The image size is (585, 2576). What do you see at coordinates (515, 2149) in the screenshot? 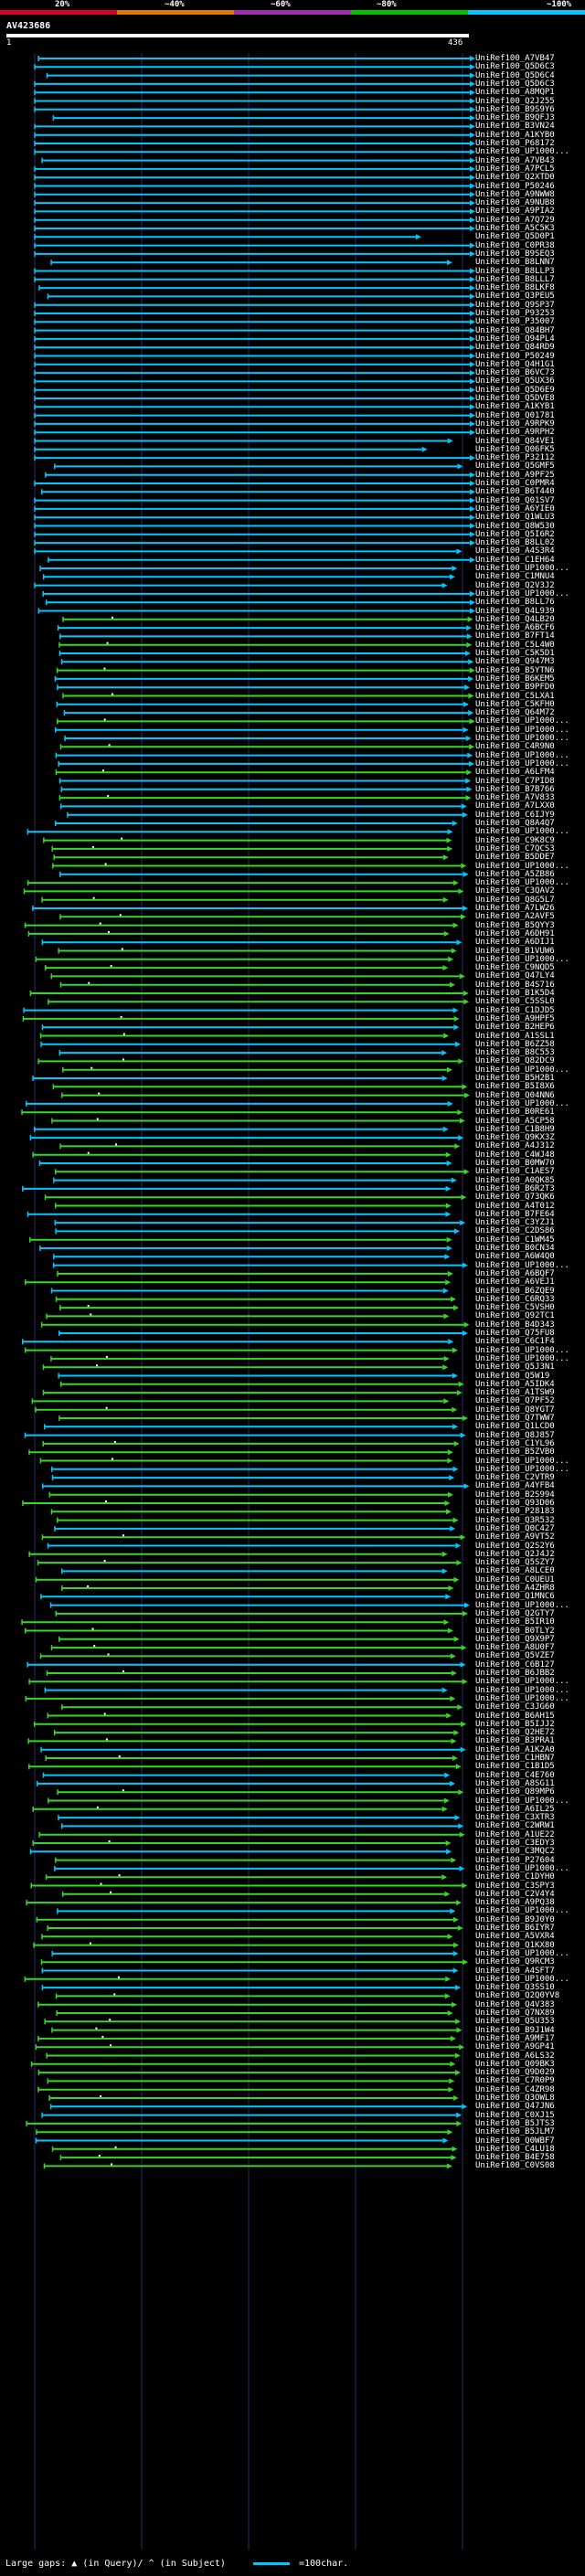
I see `hit-label: UniRef100_C4LU18` at bounding box center [515, 2149].